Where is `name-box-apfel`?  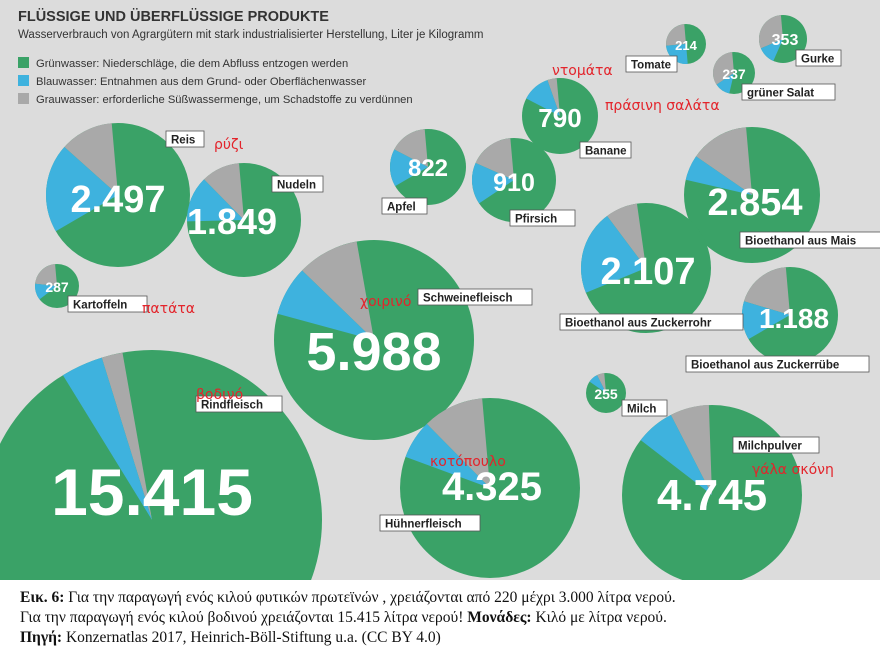 name-box-apfel is located at coordinates (404, 206).